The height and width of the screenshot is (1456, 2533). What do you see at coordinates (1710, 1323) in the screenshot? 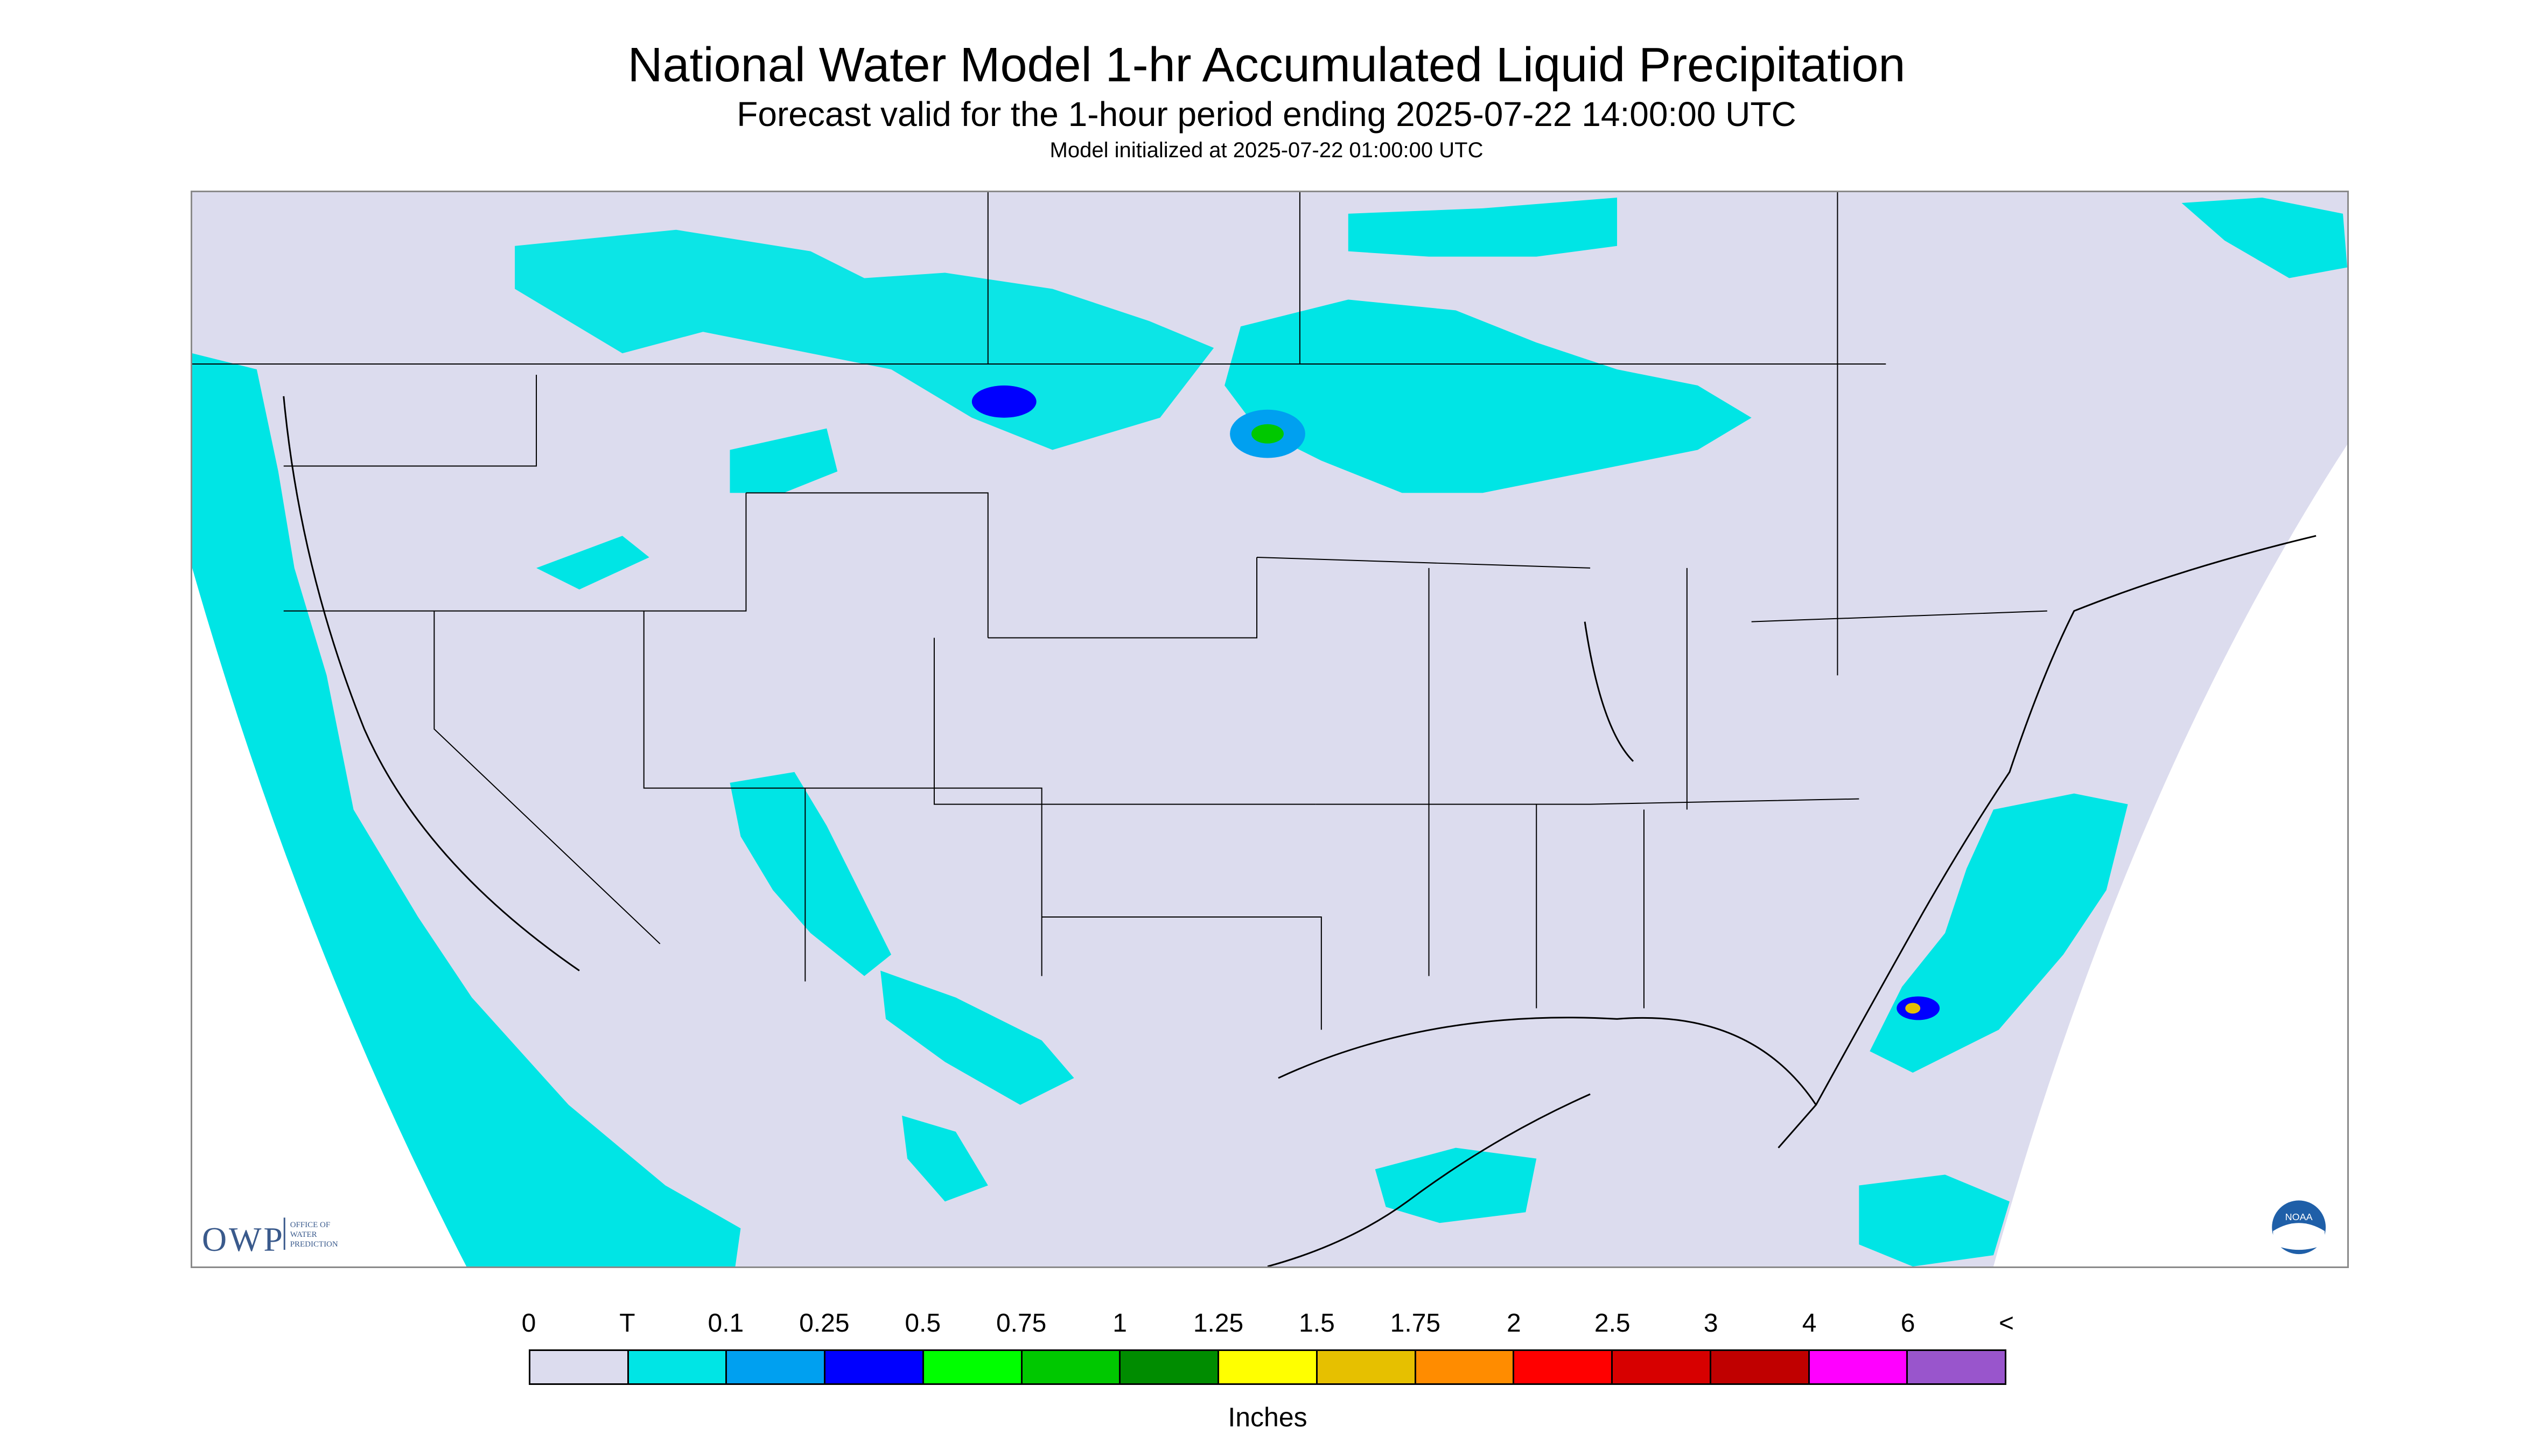
I see `legend-tick-label: 3` at bounding box center [1710, 1323].